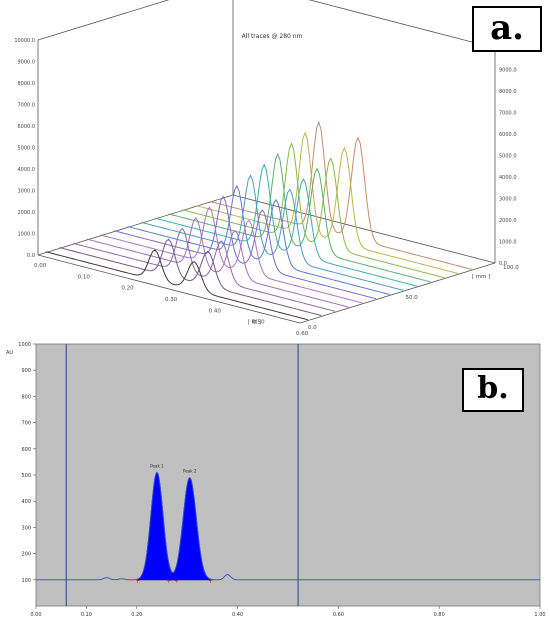 This screenshot has width=550, height=630. I want to click on x-tick-4: 0.40, so click(215, 311).